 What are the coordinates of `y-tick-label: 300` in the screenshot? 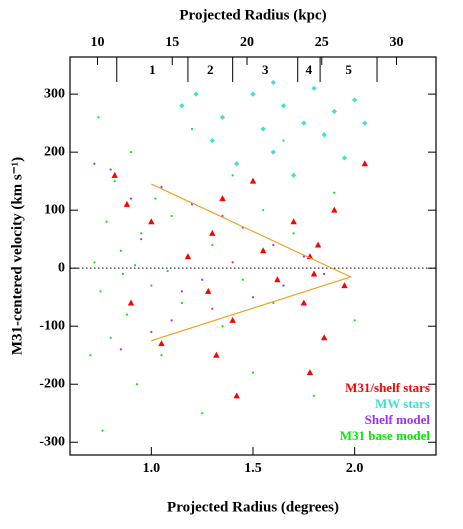 It's located at (54, 93).